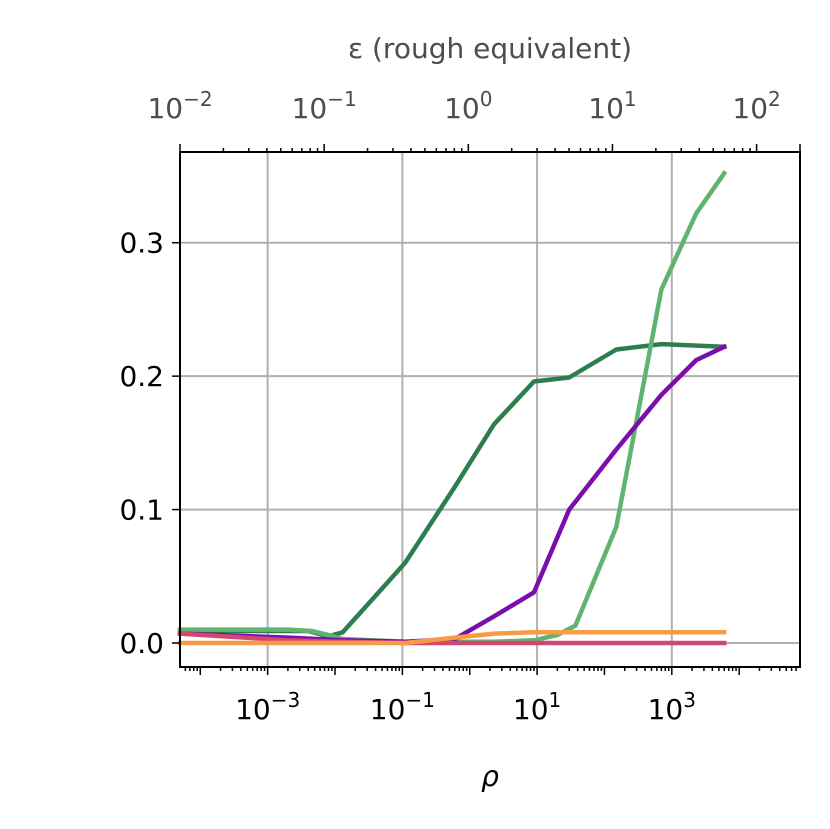 Image resolution: width=830 pixels, height=829 pixels. Describe the element at coordinates (537, 707) in the screenshot. I see `x-tick-label: 10¹` at that location.